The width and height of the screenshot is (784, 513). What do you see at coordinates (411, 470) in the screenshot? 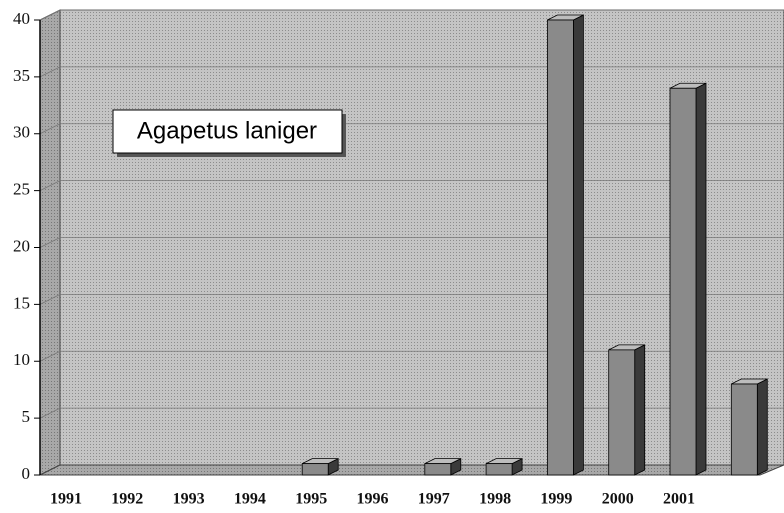
I see `floor` at bounding box center [411, 470].